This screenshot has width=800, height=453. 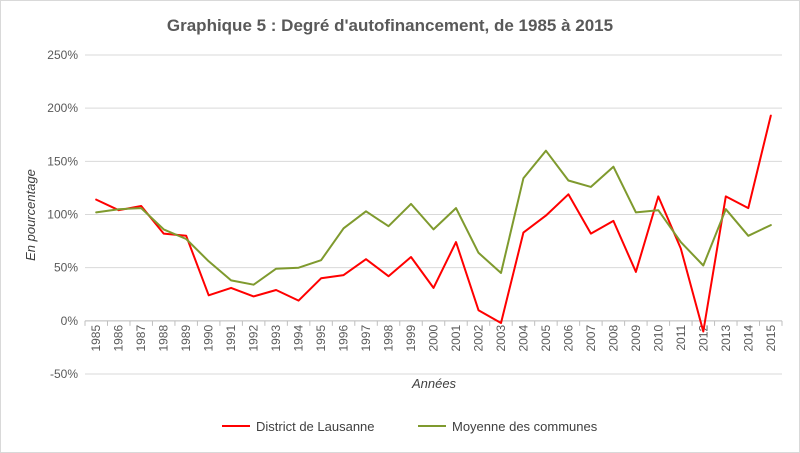 I want to click on x-tick-label: 2014, so click(x=748, y=338).